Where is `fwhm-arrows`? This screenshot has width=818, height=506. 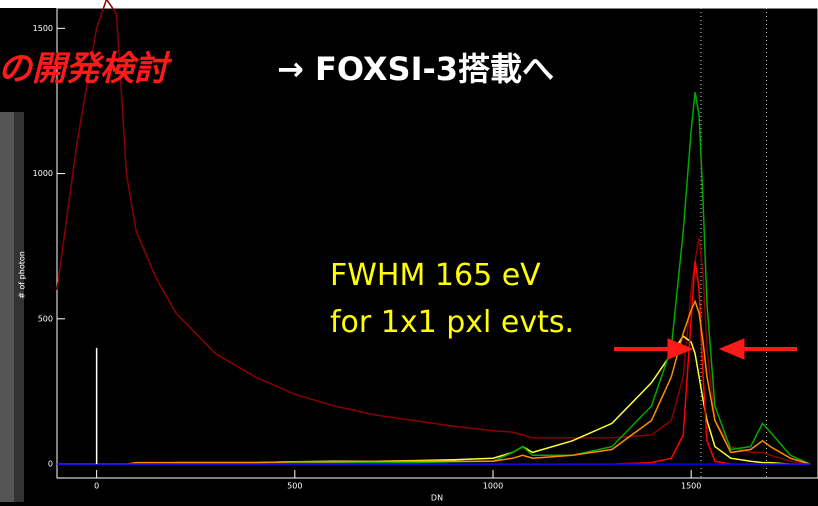 fwhm-arrows is located at coordinates (705, 349).